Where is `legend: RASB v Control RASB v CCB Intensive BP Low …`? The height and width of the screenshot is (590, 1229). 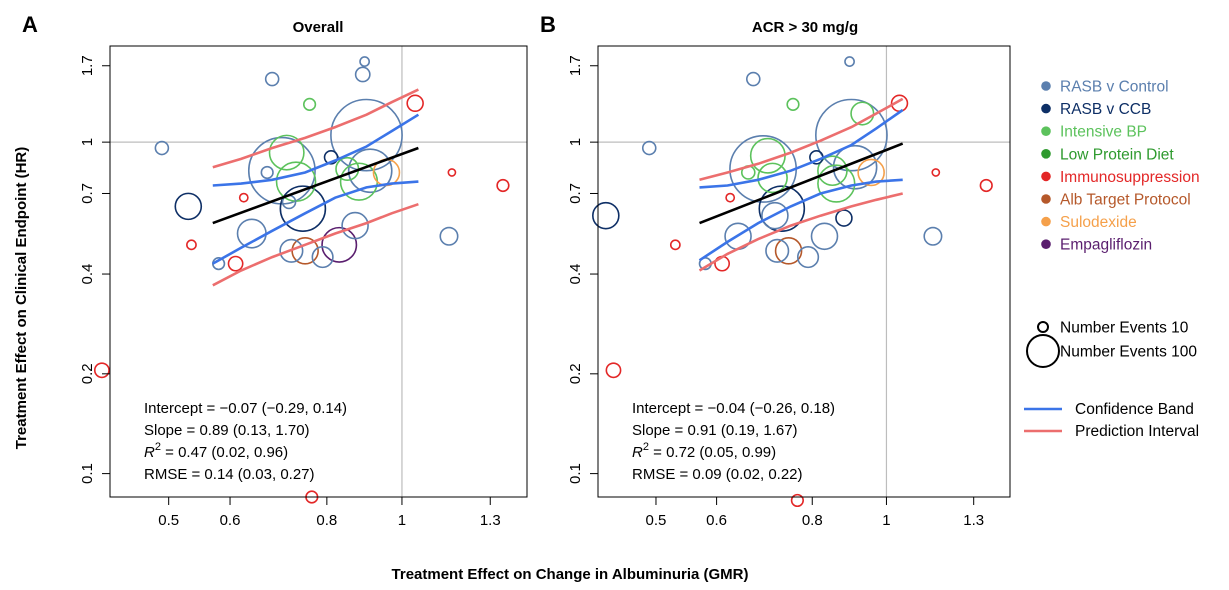 legend: RASB v Control RASB v CCB Intensive BP Low … is located at coordinates (1112, 259).